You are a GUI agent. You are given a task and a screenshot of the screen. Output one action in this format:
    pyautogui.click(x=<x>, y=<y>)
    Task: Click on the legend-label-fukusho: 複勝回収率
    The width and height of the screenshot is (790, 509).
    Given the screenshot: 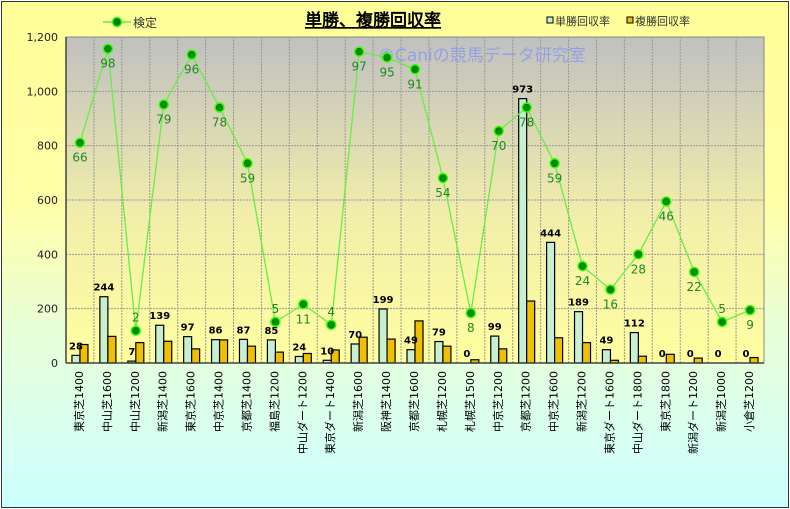 What is the action you would take?
    pyautogui.click(x=662, y=21)
    